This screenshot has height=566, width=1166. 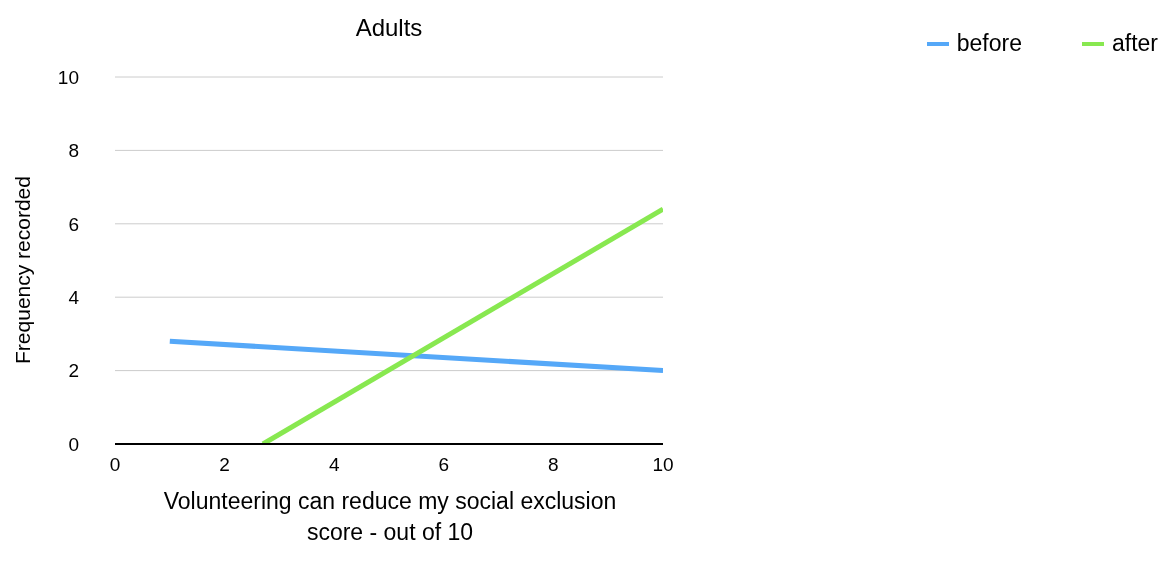 What do you see at coordinates (115, 465) in the screenshot?
I see `x-tick-label: 0` at bounding box center [115, 465].